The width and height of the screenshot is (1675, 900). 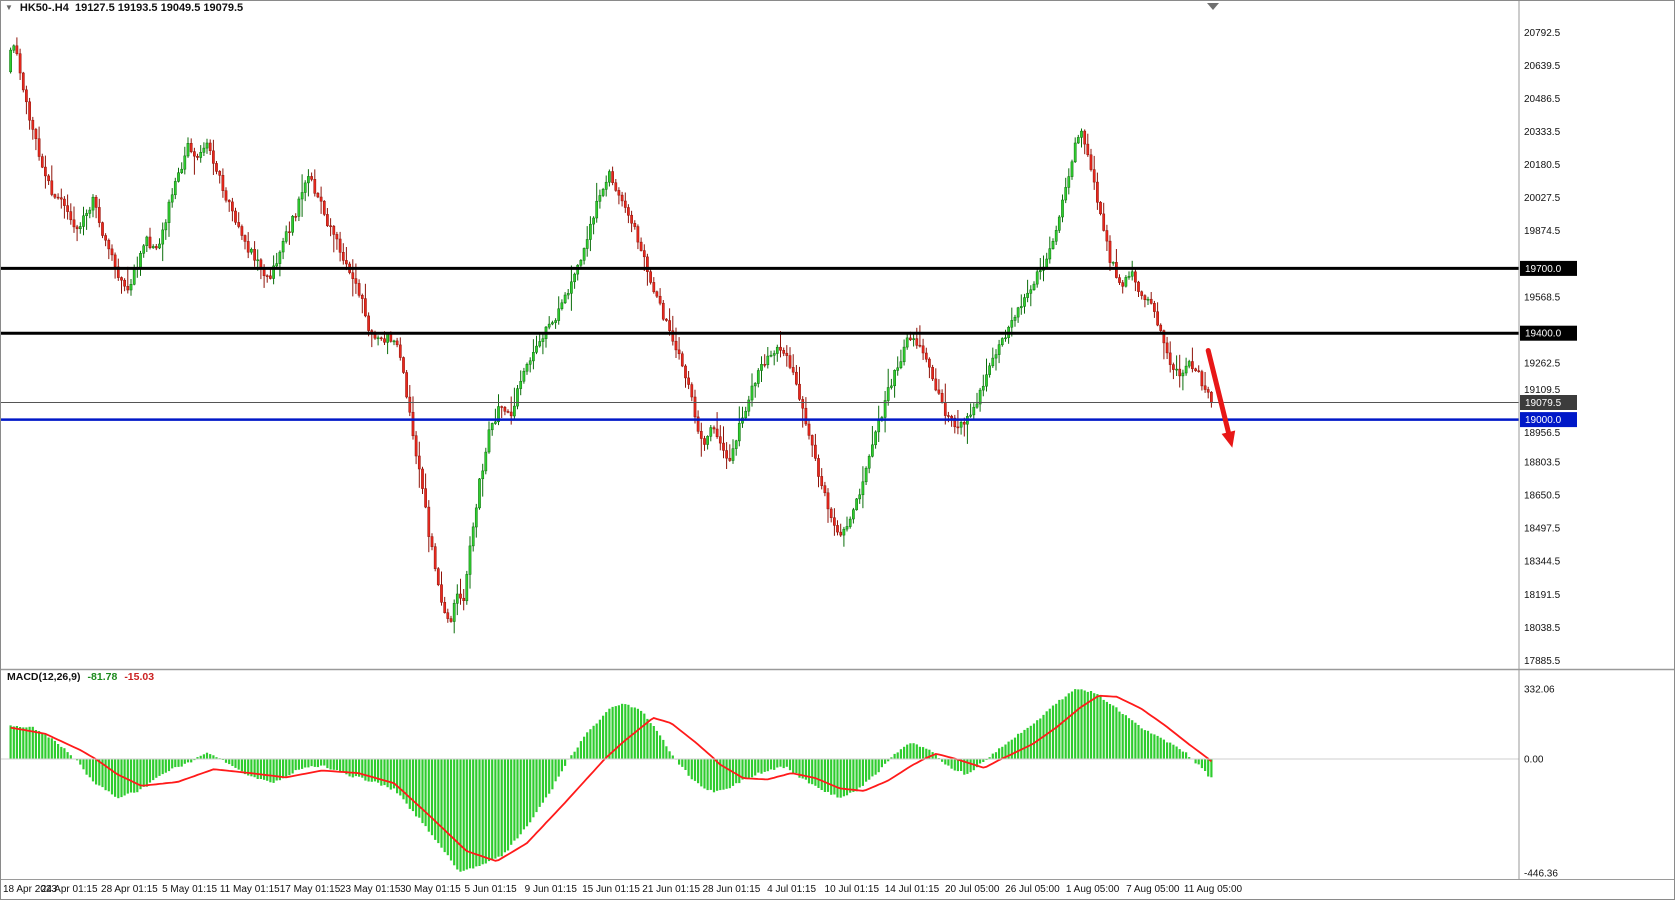 What do you see at coordinates (9, 7) in the screenshot?
I see `symbol-dropdown-icon: ▼` at bounding box center [9, 7].